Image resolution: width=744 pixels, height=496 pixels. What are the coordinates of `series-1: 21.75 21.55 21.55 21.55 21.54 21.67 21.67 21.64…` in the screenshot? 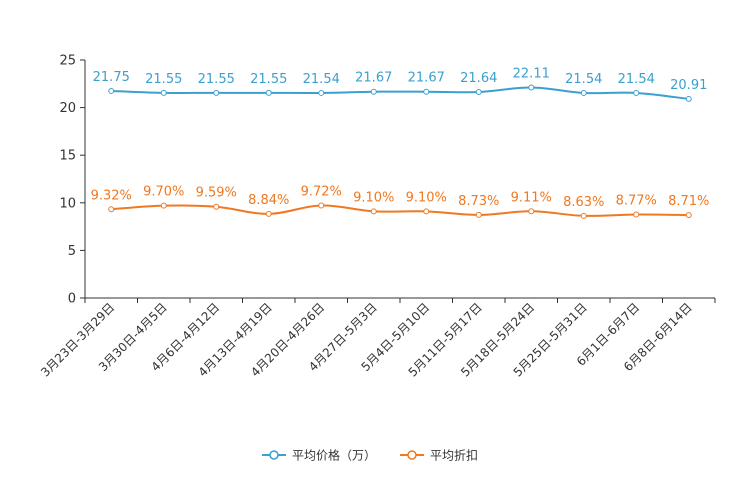 It's located at (400, 84).